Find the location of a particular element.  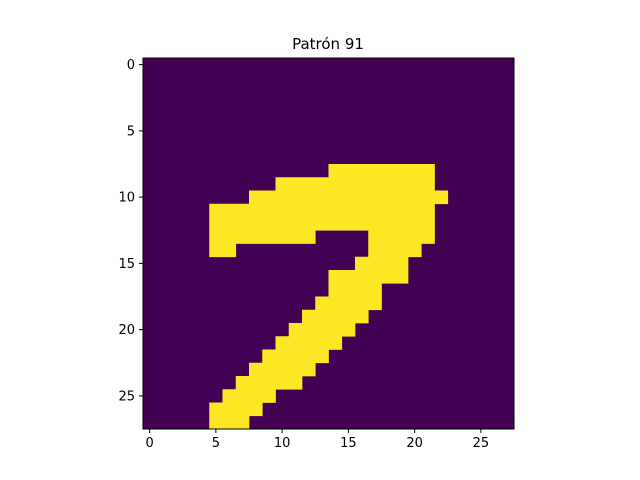

y-tick-label: 15 is located at coordinates (126, 264).